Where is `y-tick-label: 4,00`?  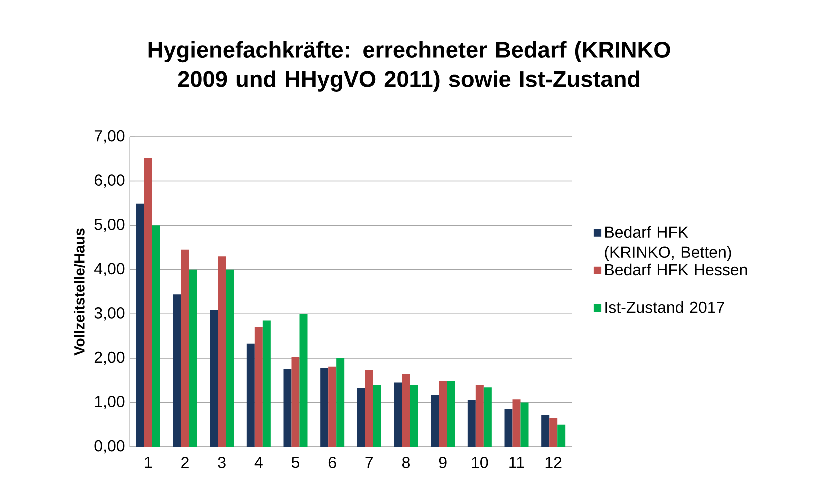
y-tick-label: 4,00 is located at coordinates (109, 269).